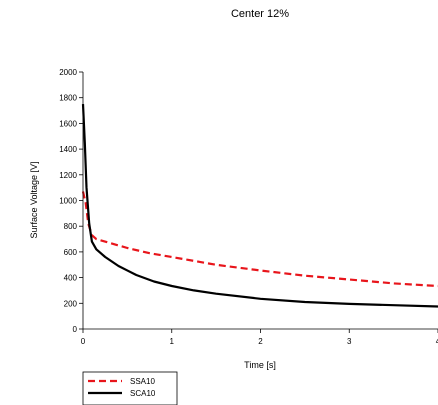  I want to click on y-tick-label: 2000, so click(68, 72).